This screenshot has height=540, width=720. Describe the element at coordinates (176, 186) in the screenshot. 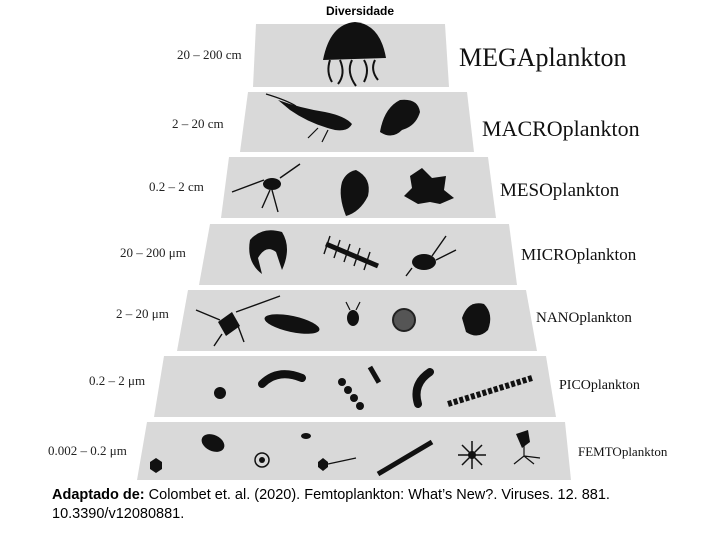

I see `size-label-meso: 0.2 – 2 cm` at that location.